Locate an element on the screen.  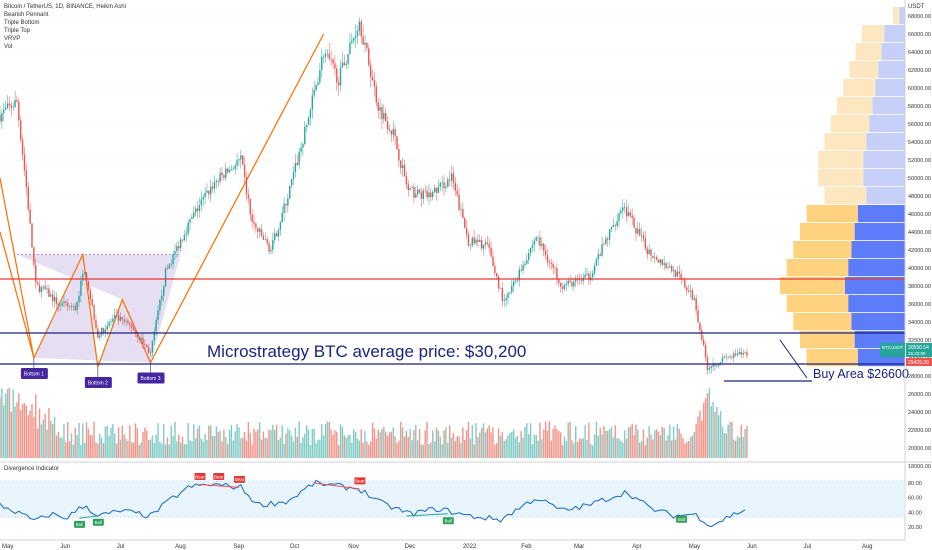
buy-area-annotation: Buy Area $26600 is located at coordinates (861, 374).